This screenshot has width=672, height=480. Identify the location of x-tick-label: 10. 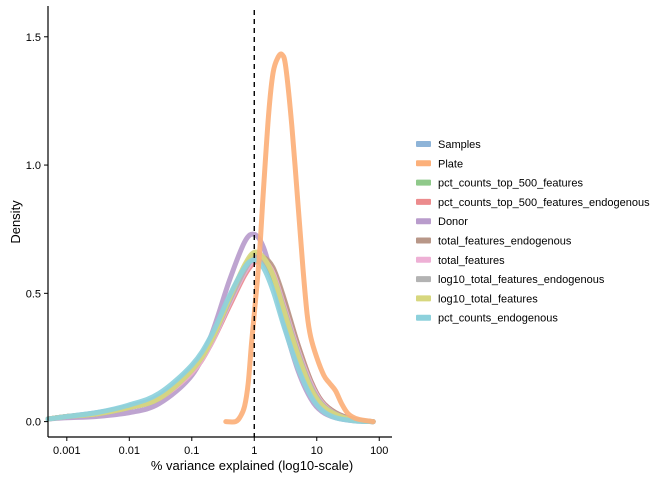
(317, 451).